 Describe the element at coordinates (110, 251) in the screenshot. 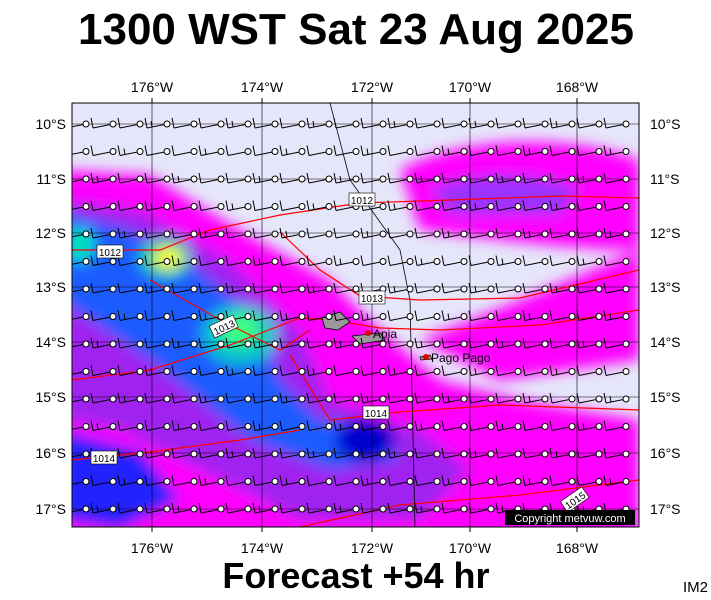

I see `isobar-label-group: 1012` at that location.